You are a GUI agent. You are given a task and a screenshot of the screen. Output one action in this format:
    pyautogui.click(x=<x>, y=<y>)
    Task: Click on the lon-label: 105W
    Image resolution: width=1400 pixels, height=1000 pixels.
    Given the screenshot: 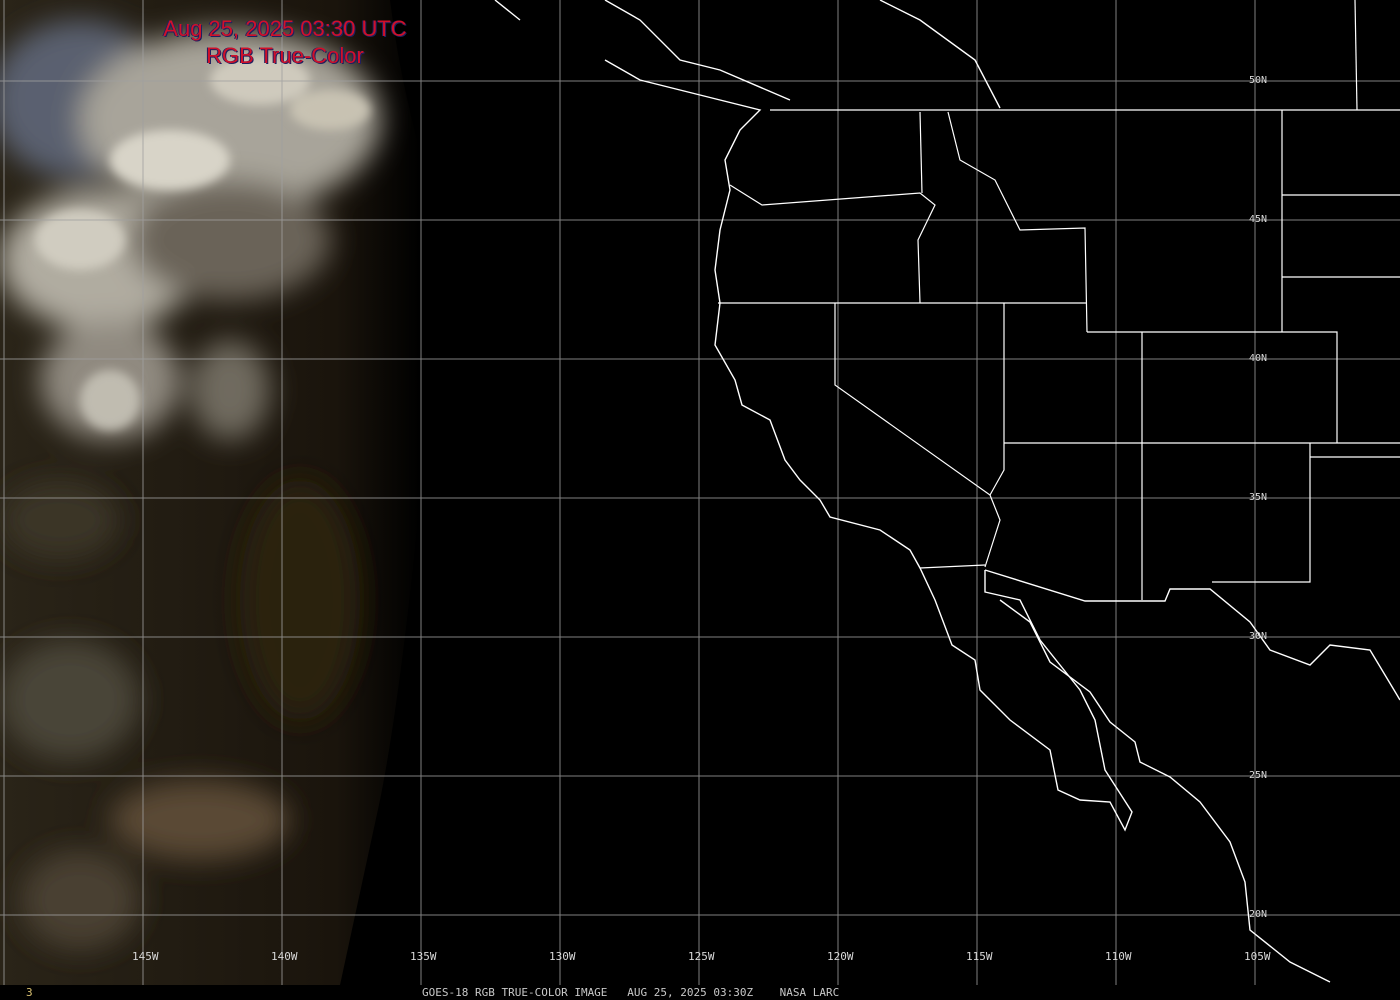 What is the action you would take?
    pyautogui.click(x=1257, y=956)
    